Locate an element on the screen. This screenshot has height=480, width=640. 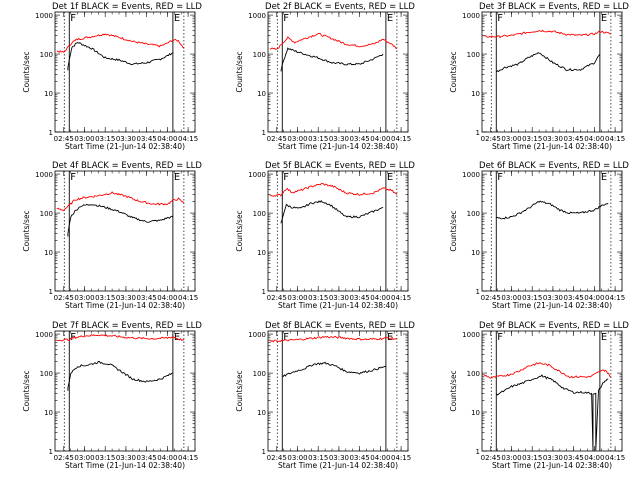
chart-title: Det 1f BLACK = Events, RED = LLD is located at coordinates (127, 7).